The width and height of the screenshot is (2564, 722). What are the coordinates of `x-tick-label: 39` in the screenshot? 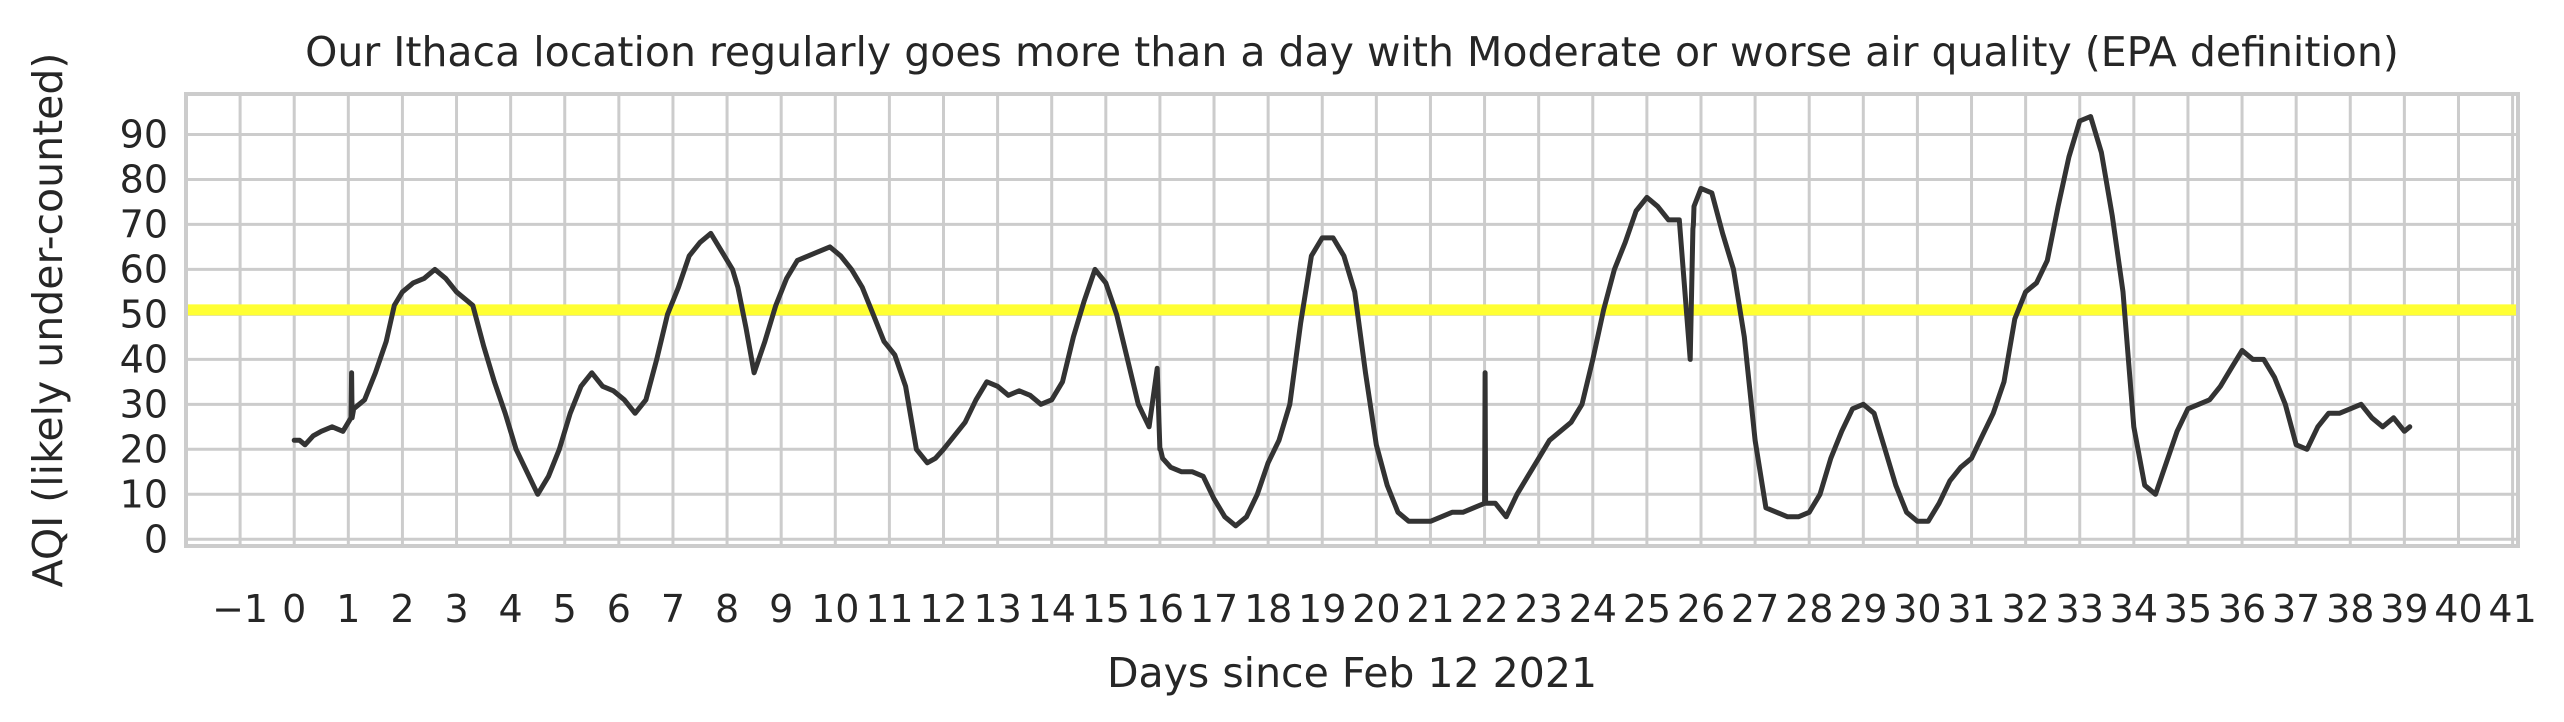 It's located at (2404, 609).